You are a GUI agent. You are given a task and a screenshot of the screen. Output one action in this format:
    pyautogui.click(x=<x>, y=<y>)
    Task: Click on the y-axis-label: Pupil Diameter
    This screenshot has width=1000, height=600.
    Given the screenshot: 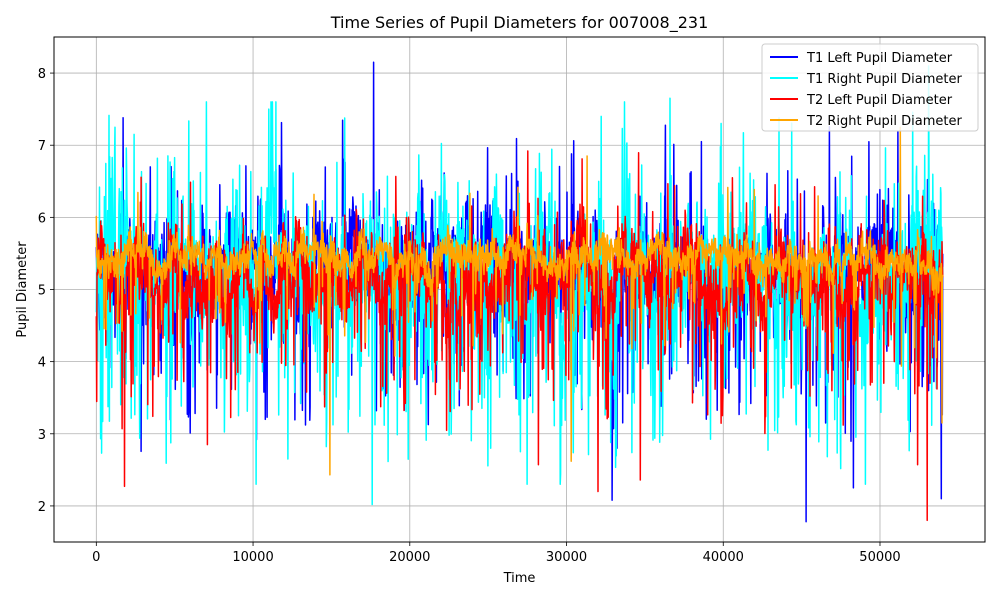 What is the action you would take?
    pyautogui.click(x=22, y=289)
    